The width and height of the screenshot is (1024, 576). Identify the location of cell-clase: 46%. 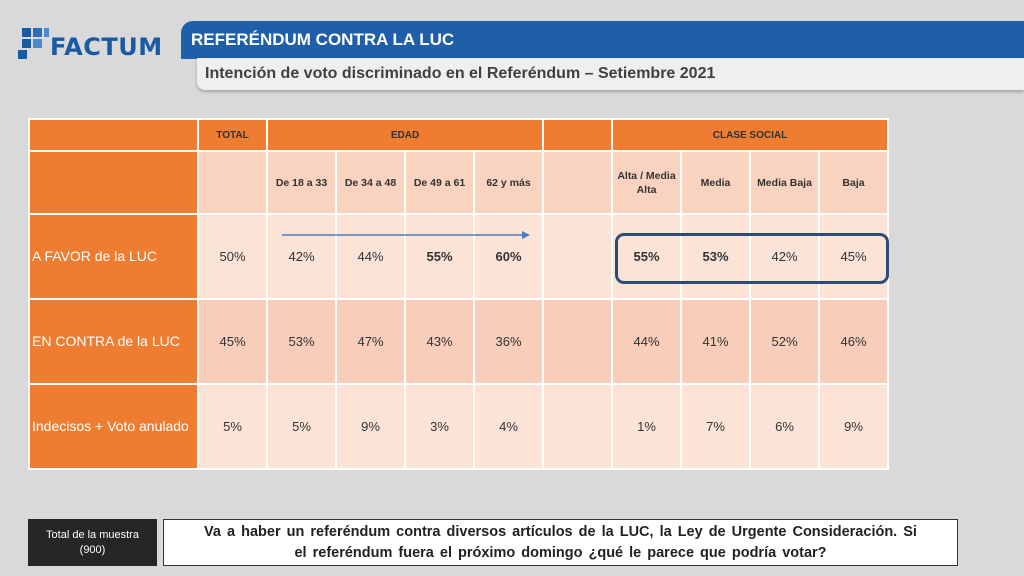
(853, 341).